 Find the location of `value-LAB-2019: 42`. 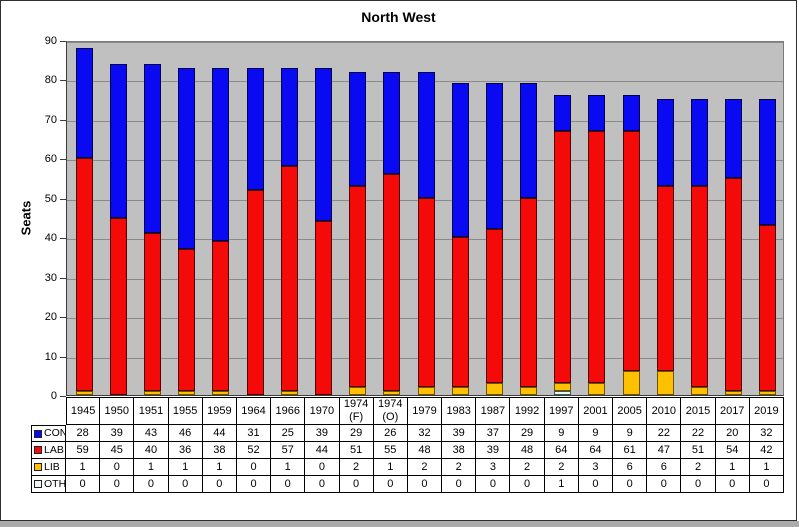

value-LAB-2019: 42 is located at coordinates (766, 450).